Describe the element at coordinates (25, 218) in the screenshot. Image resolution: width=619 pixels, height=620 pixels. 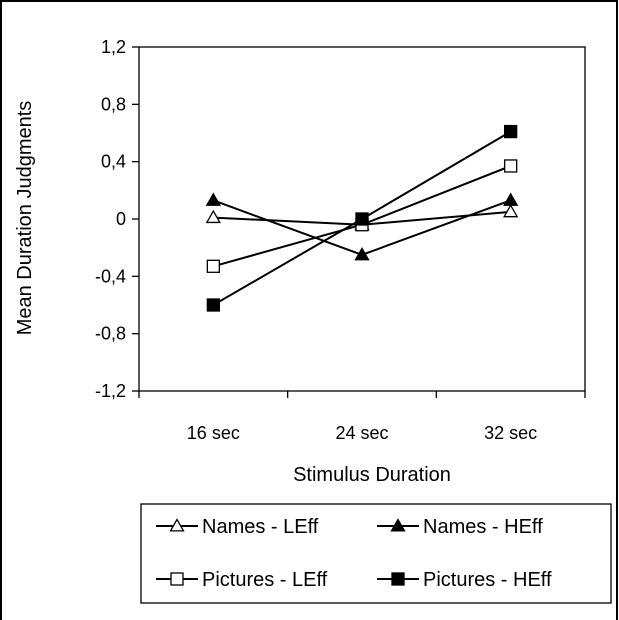
I see `y-axis-label: Mean Duration Judgments` at that location.